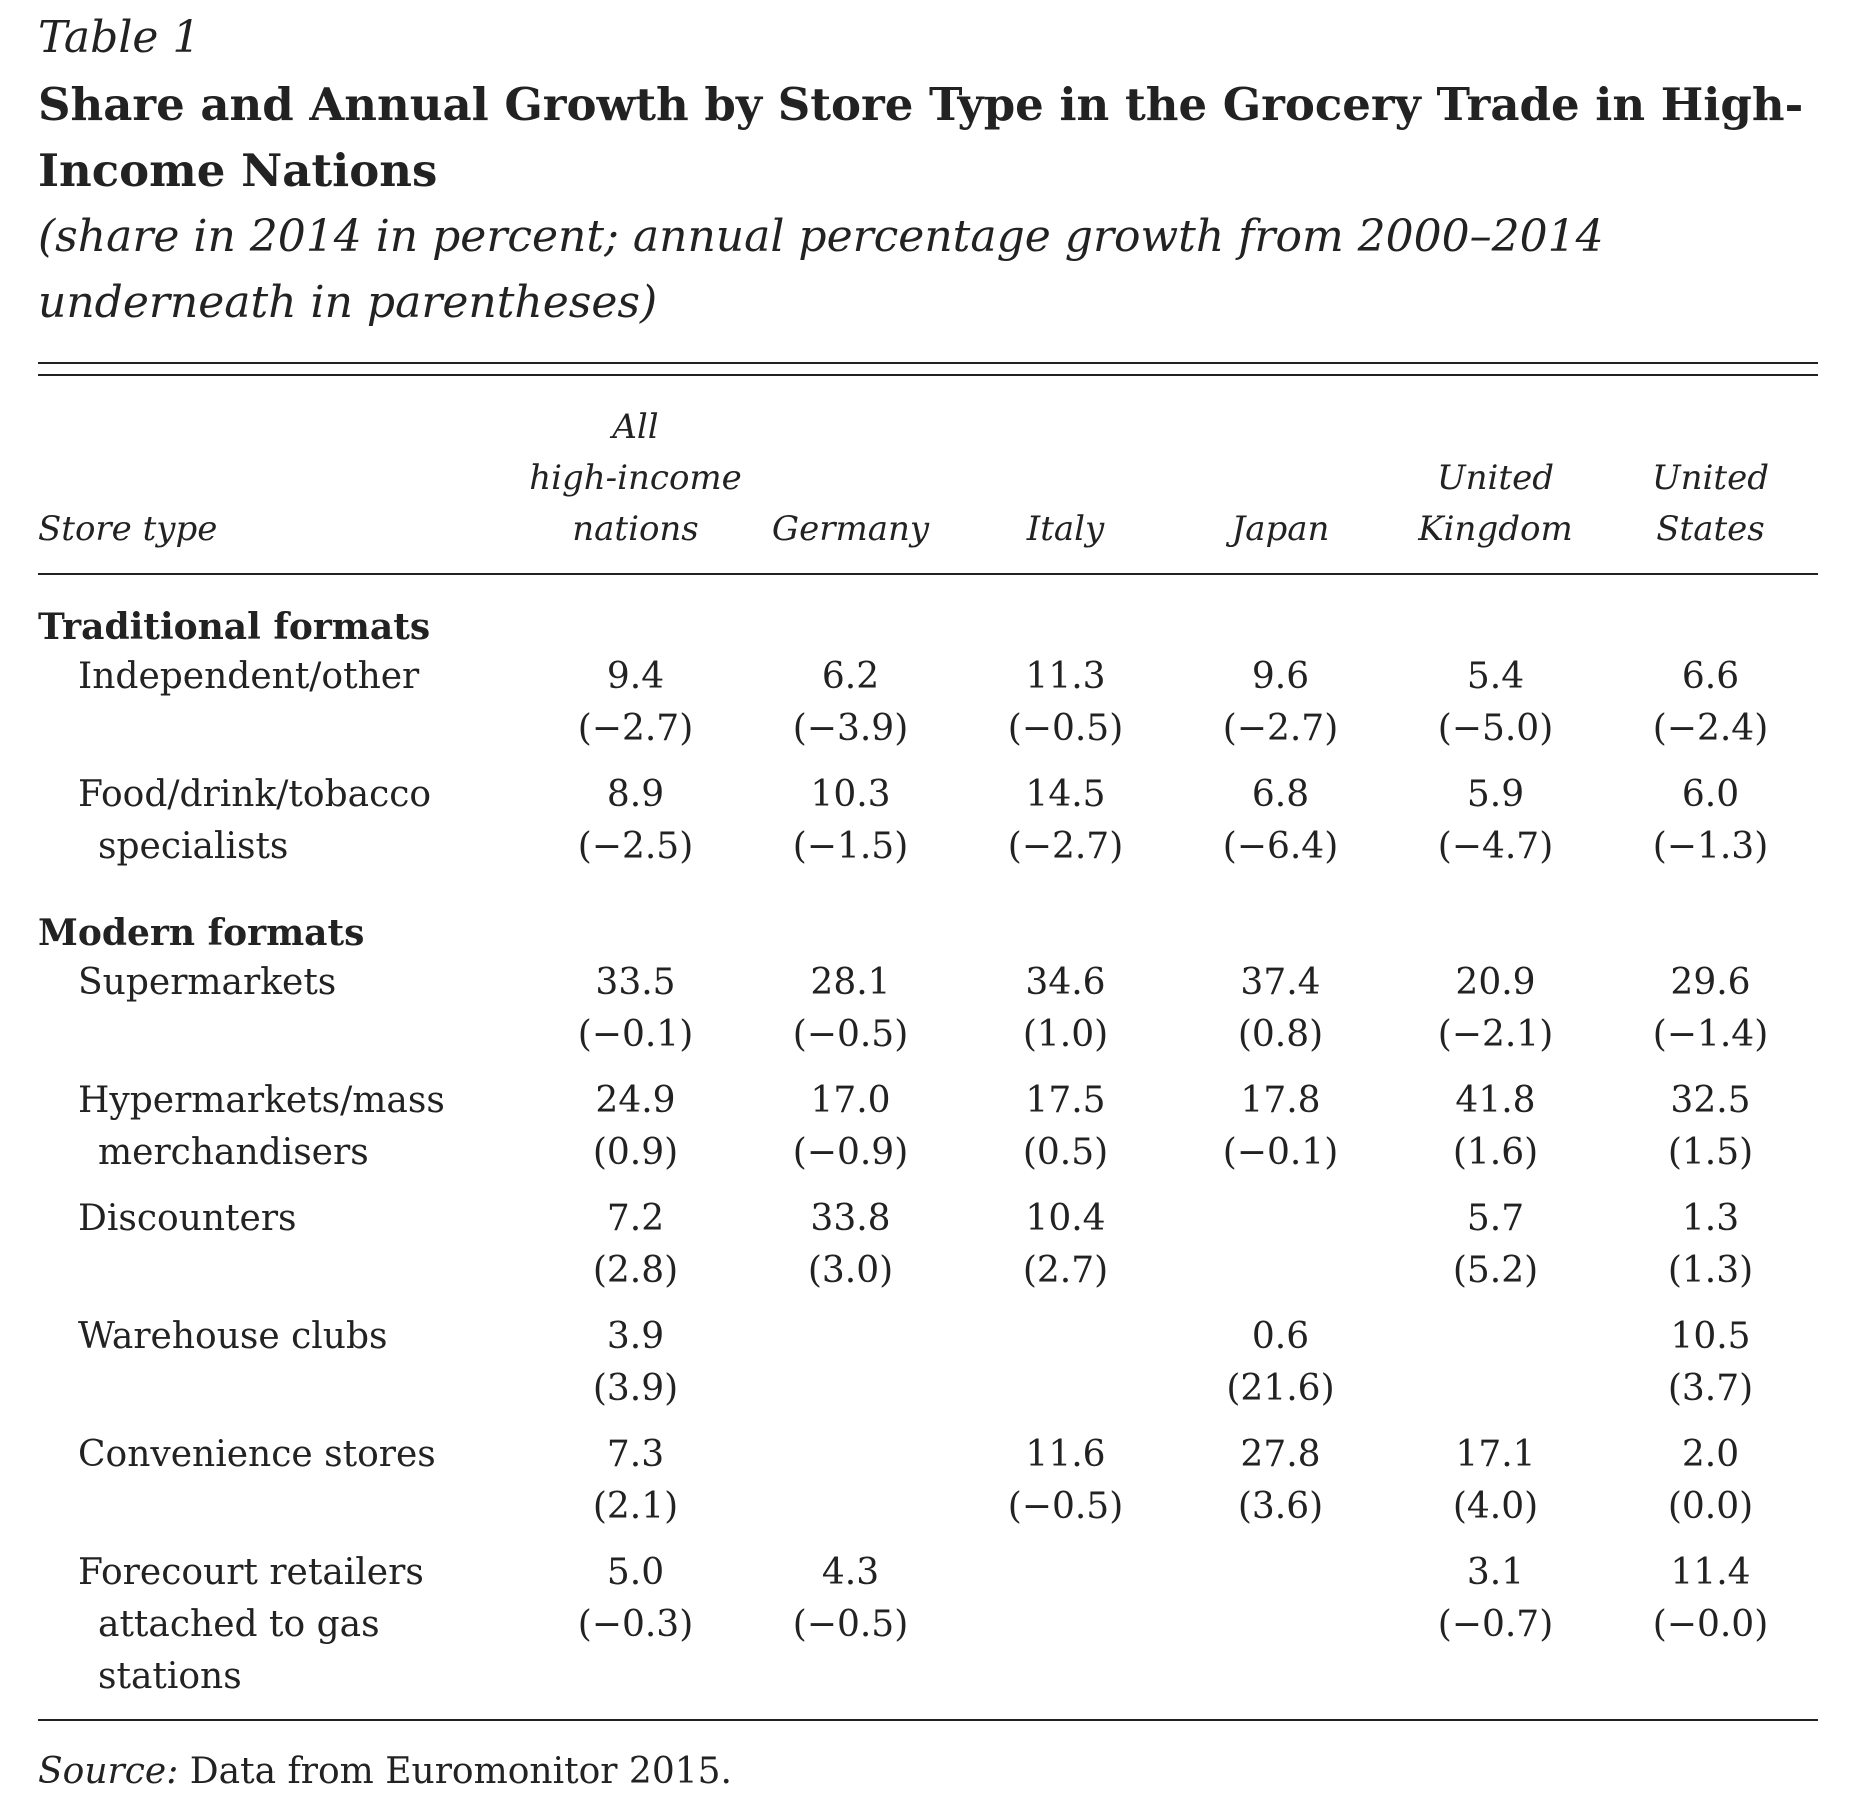 This screenshot has width=1860, height=1797. I want to click on growth-value: (−1.5), so click(850, 846).